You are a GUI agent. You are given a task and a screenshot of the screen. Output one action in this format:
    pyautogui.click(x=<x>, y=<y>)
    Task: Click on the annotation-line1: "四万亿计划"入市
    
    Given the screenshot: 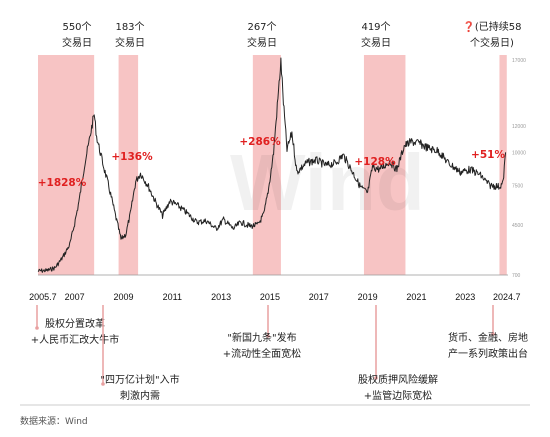 What is the action you would take?
    pyautogui.click(x=139, y=379)
    